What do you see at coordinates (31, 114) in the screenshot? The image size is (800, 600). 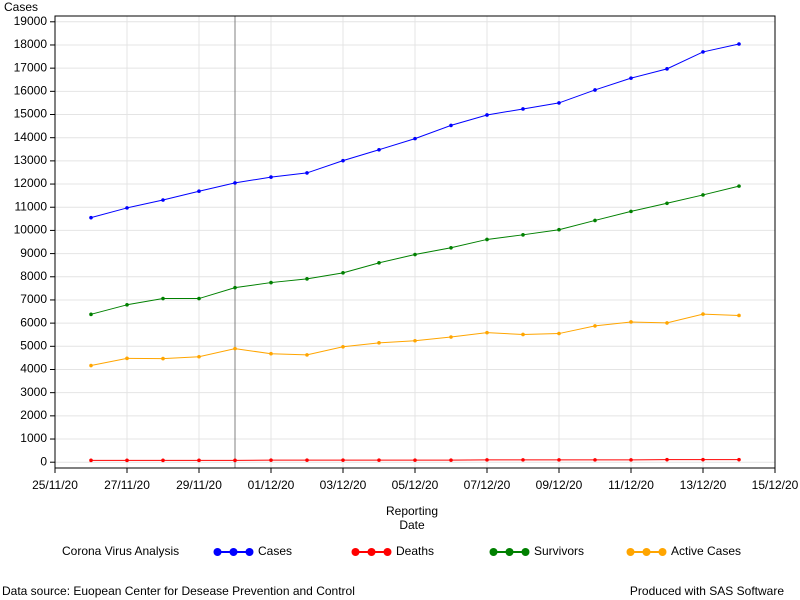 I see `y-tick-label: 15000` at bounding box center [31, 114].